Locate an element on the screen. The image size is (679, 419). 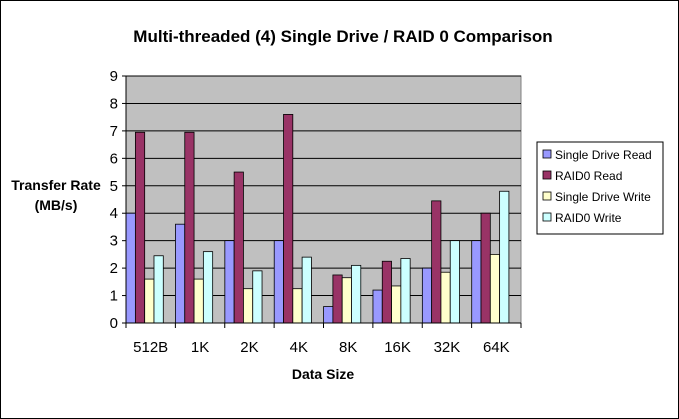
bar-2-512B is located at coordinates (140, 227).